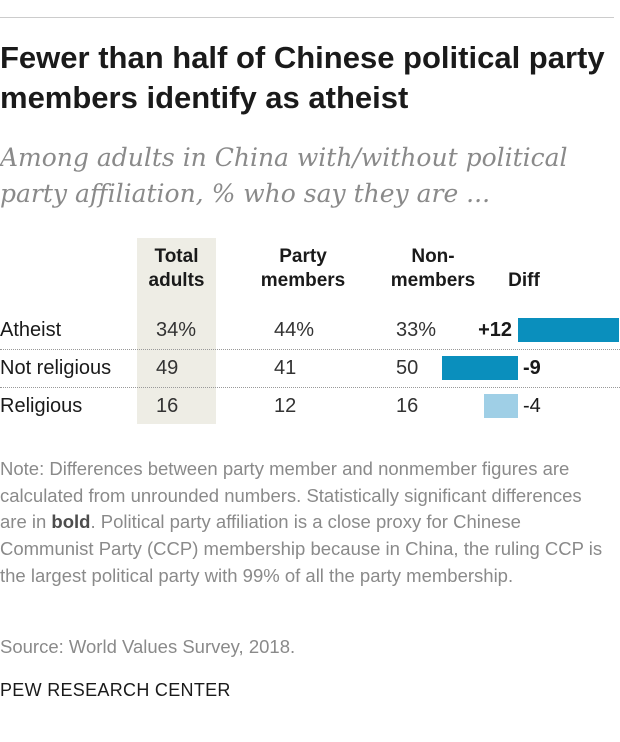  What do you see at coordinates (31, 330) in the screenshot?
I see `row-label-0: Atheist` at bounding box center [31, 330].